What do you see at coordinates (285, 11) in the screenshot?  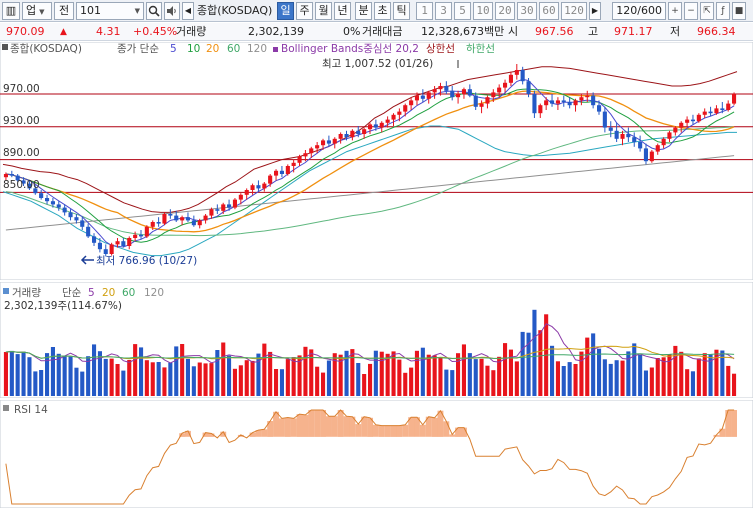 I see `period-day: 일` at bounding box center [285, 11].